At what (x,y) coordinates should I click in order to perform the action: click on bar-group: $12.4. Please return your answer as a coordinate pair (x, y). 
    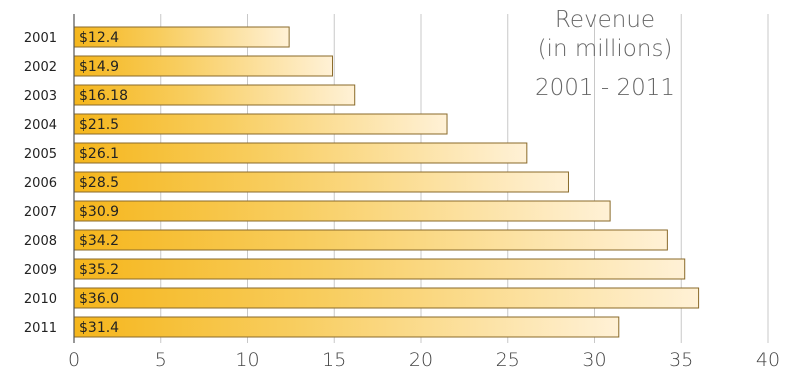
    Looking at the image, I should click on (181, 37).